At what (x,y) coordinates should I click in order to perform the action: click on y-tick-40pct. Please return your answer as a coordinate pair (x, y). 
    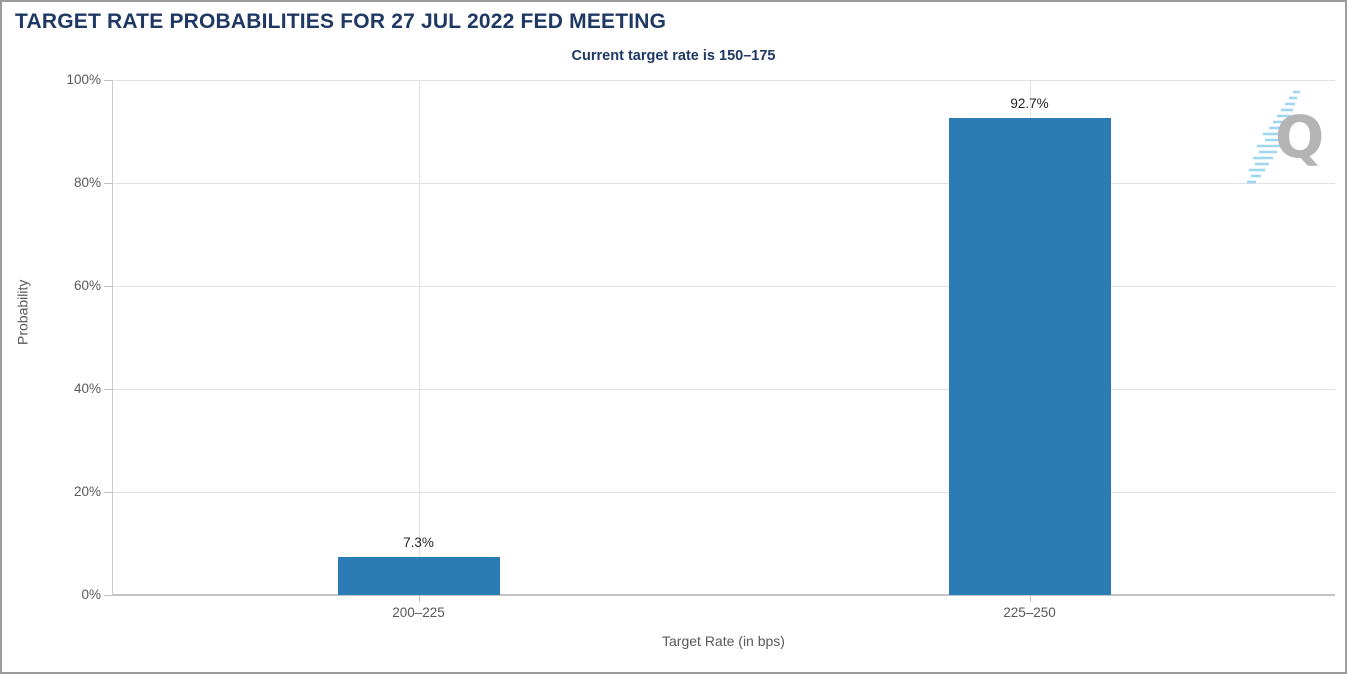
    Looking at the image, I should click on (108, 389).